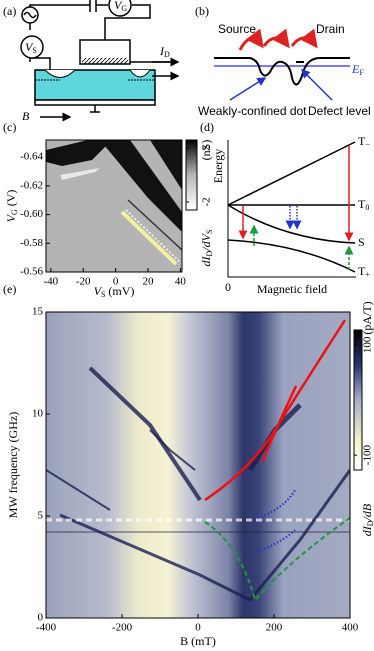 The width and height of the screenshot is (374, 651). I want to click on unit: (mV), so click(121, 291).